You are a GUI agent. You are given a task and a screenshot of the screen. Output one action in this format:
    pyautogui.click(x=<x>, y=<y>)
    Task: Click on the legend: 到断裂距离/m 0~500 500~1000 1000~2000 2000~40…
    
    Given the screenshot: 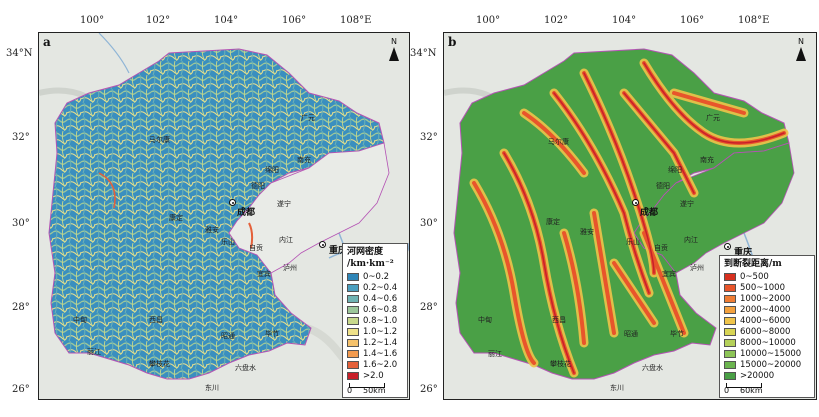 What is the action you would take?
    pyautogui.click(x=767, y=326)
    